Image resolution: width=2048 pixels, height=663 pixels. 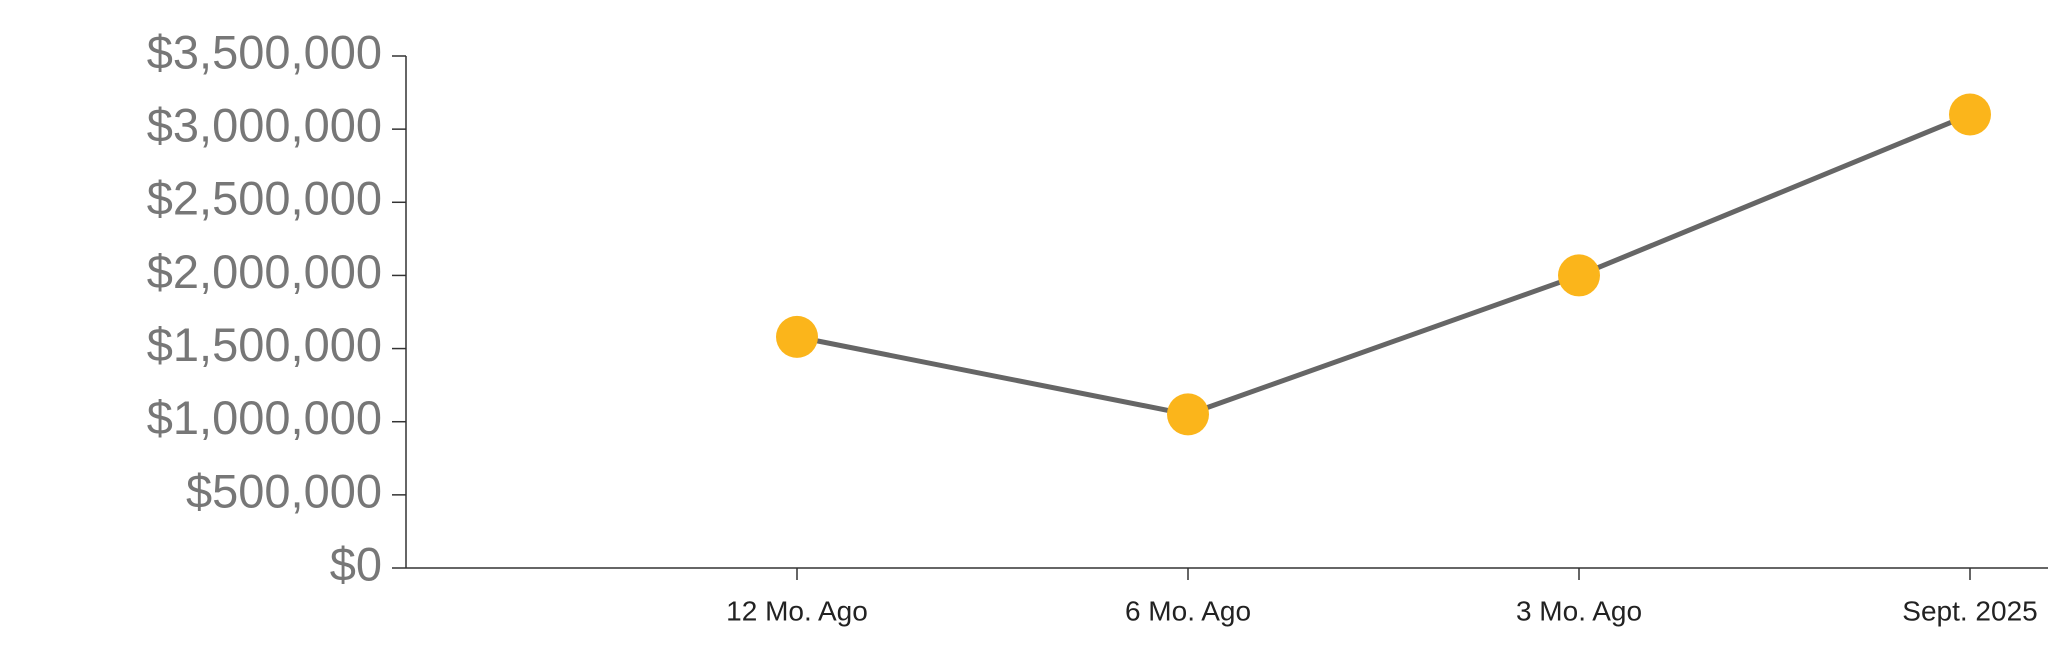 I want to click on y-tick-label: $3,000,000, so click(x=264, y=125).